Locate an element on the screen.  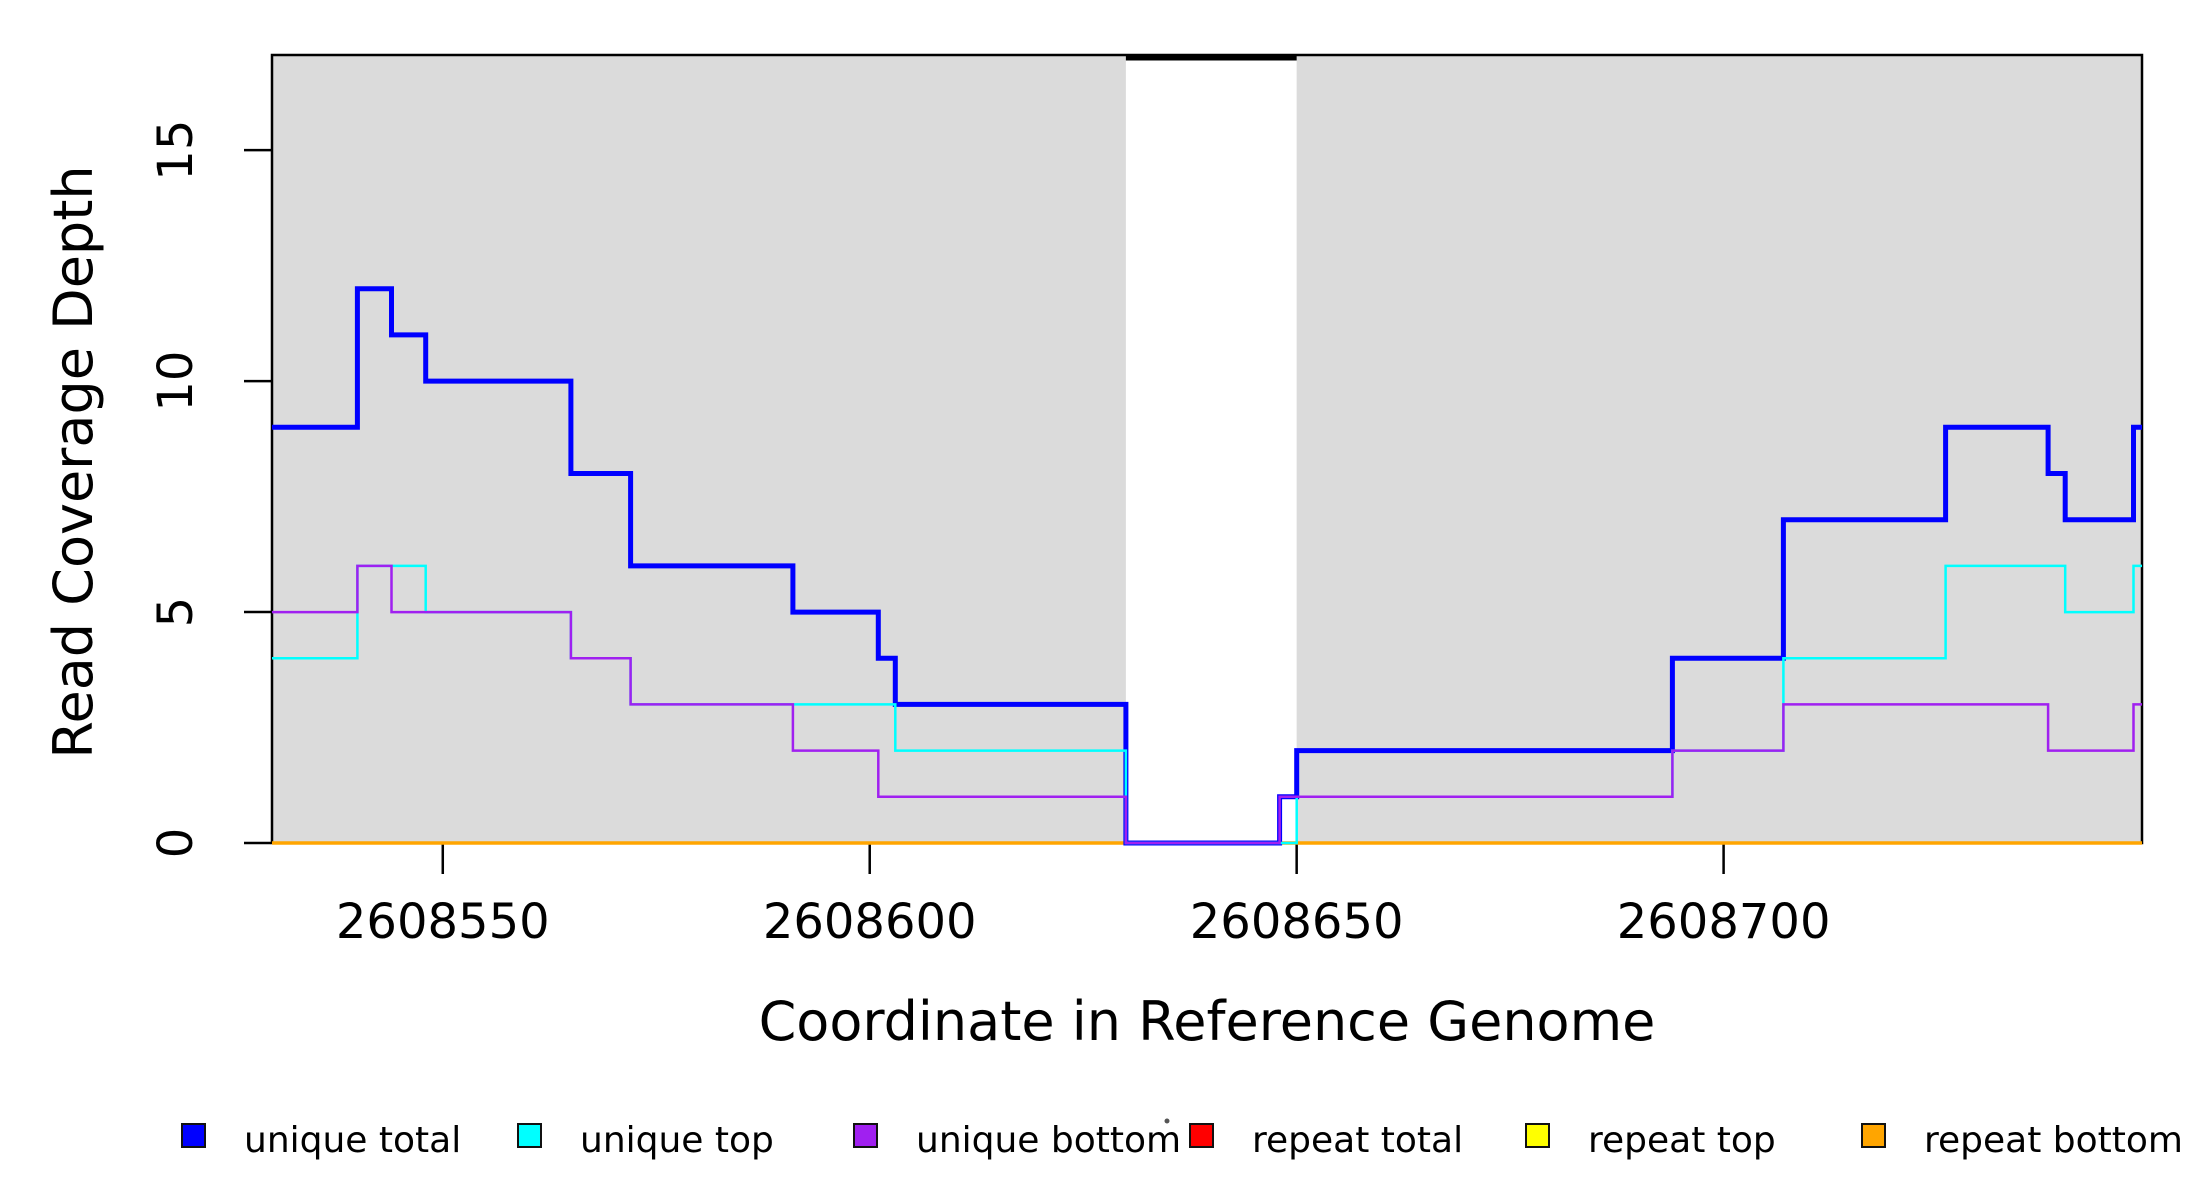
stray-mark is located at coordinates (1167, 1121).